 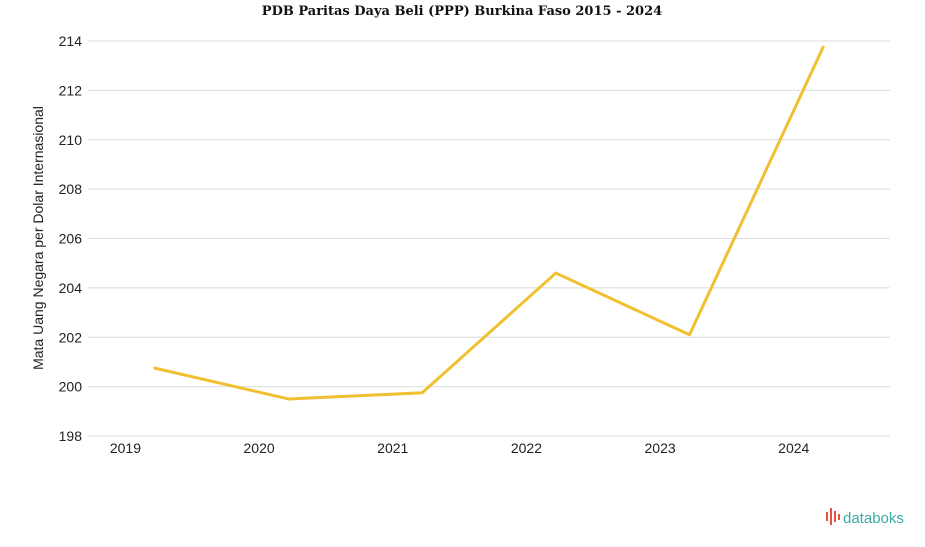 What do you see at coordinates (259, 448) in the screenshot?
I see `x-tick-label: 2020` at bounding box center [259, 448].